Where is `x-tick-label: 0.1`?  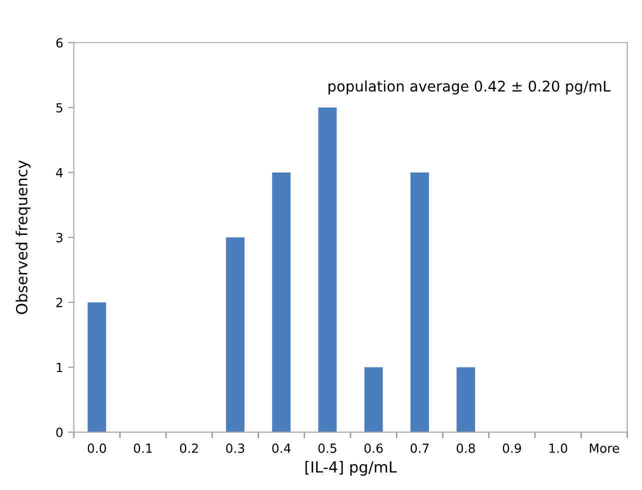 x-tick-label: 0.1 is located at coordinates (143, 448).